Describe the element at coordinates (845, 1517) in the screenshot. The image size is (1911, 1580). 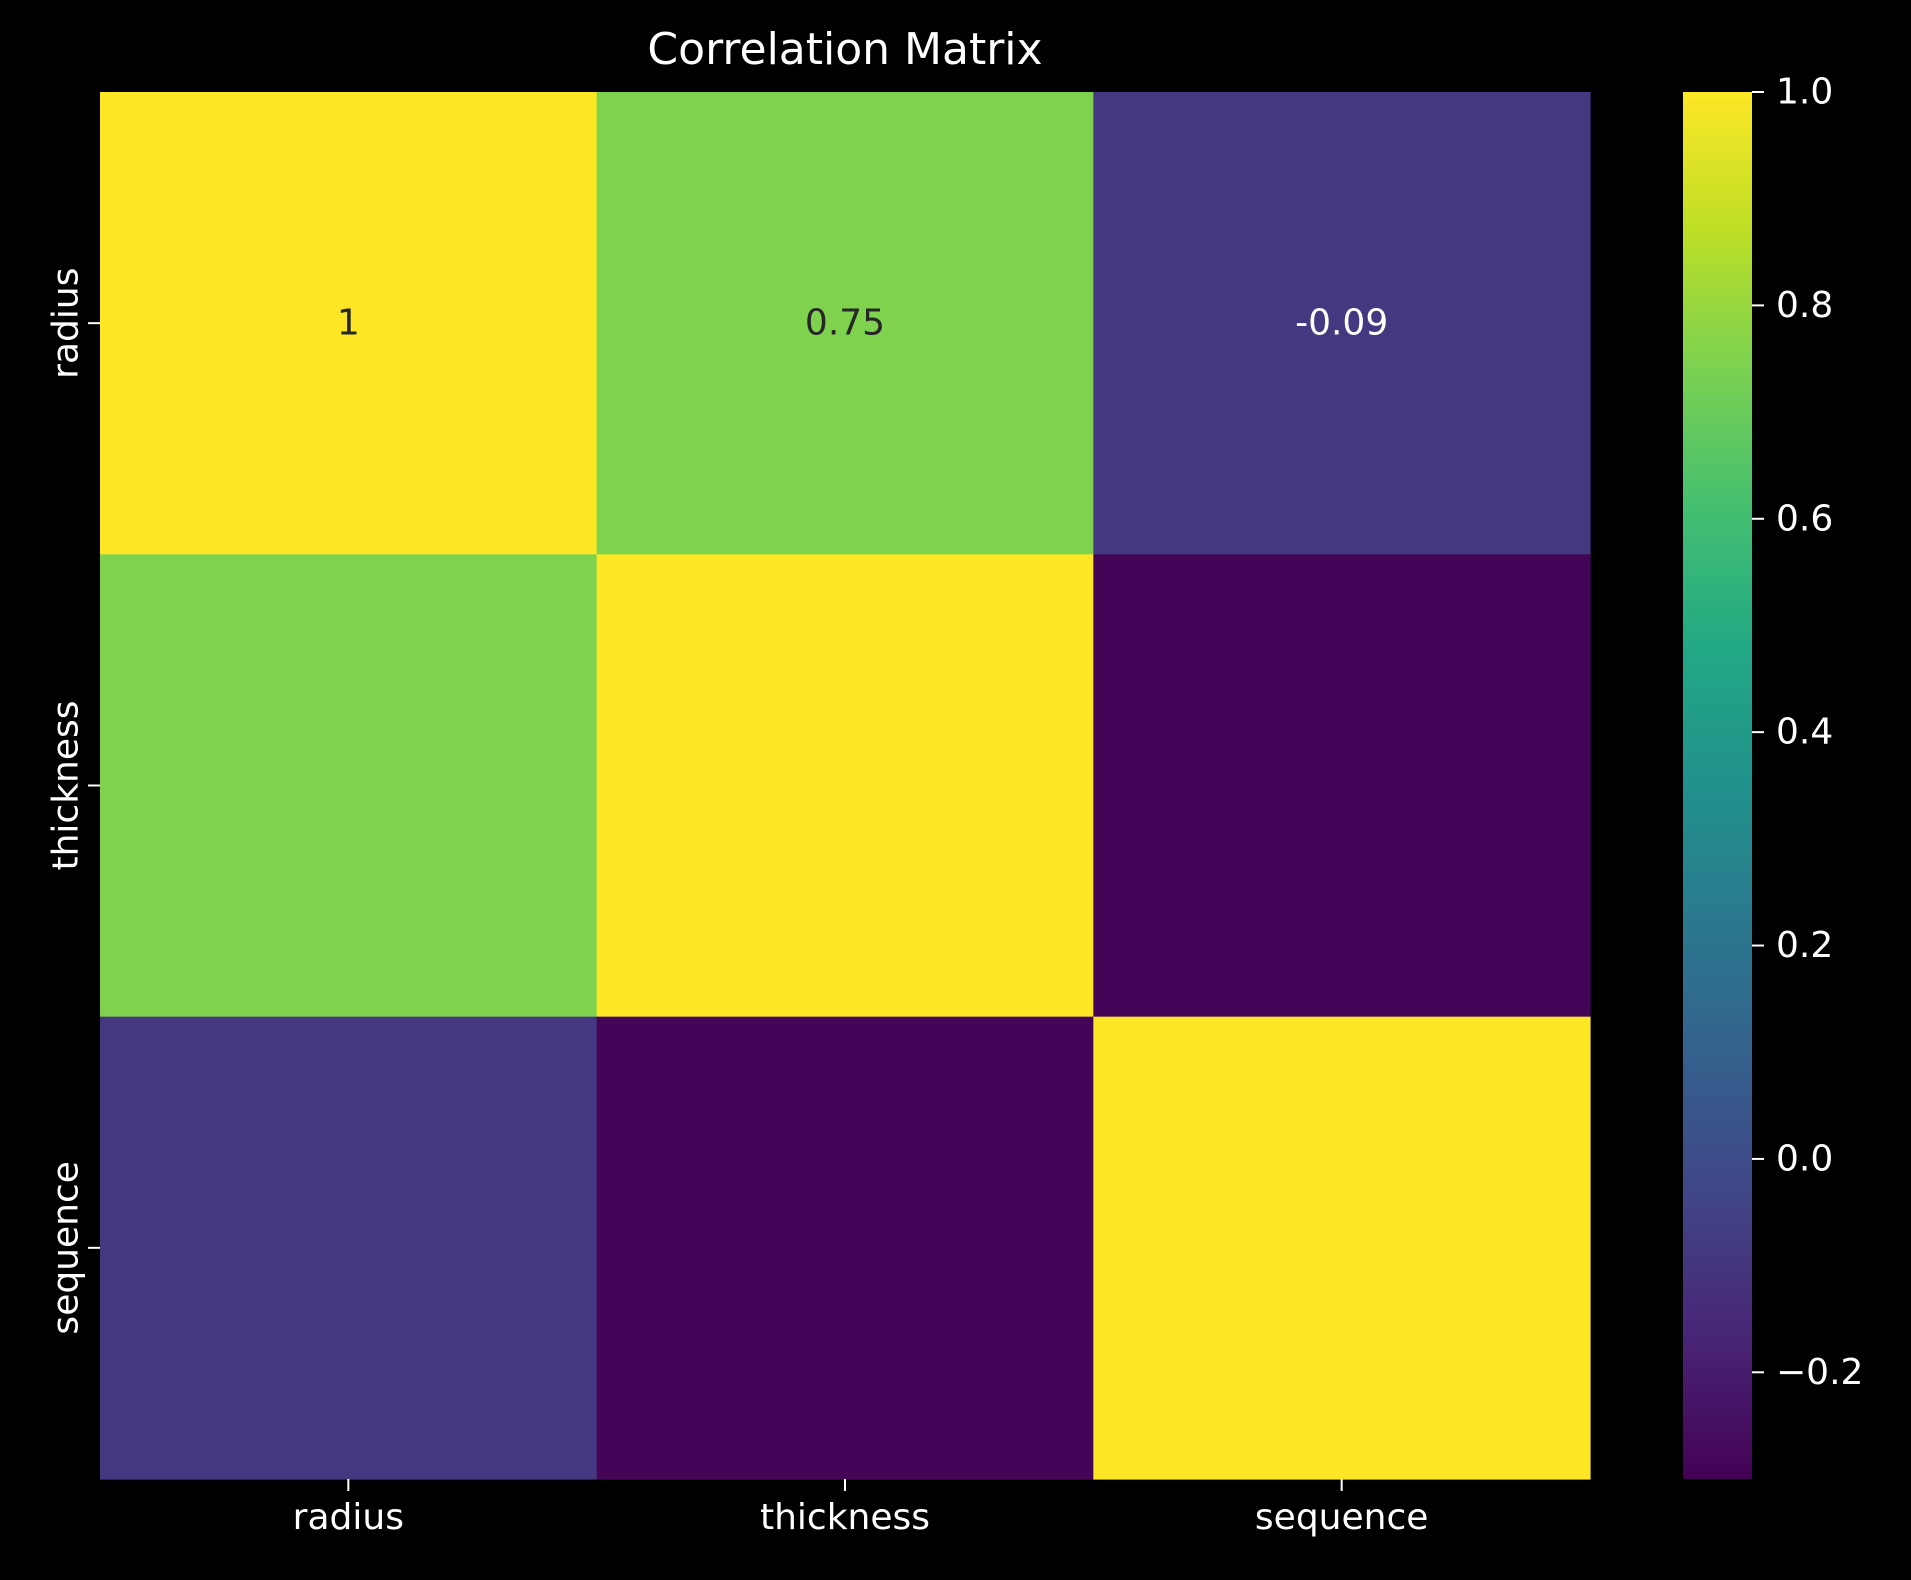
I see `x-tick-label: thickness` at that location.